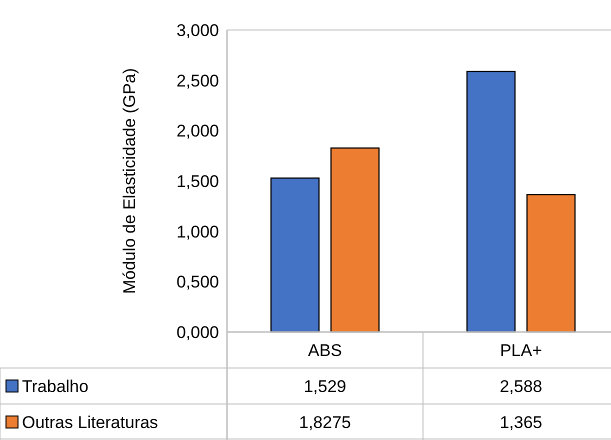 This screenshot has width=611, height=440. What do you see at coordinates (197, 181) in the screenshot?
I see `y-tick-label: 1,500` at bounding box center [197, 181].